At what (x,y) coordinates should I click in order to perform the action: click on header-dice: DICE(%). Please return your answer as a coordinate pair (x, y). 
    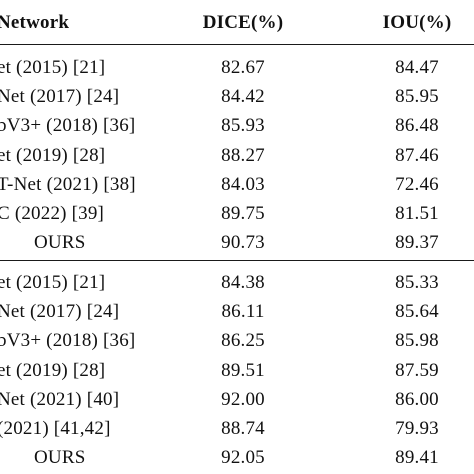
    Looking at the image, I should click on (243, 22).